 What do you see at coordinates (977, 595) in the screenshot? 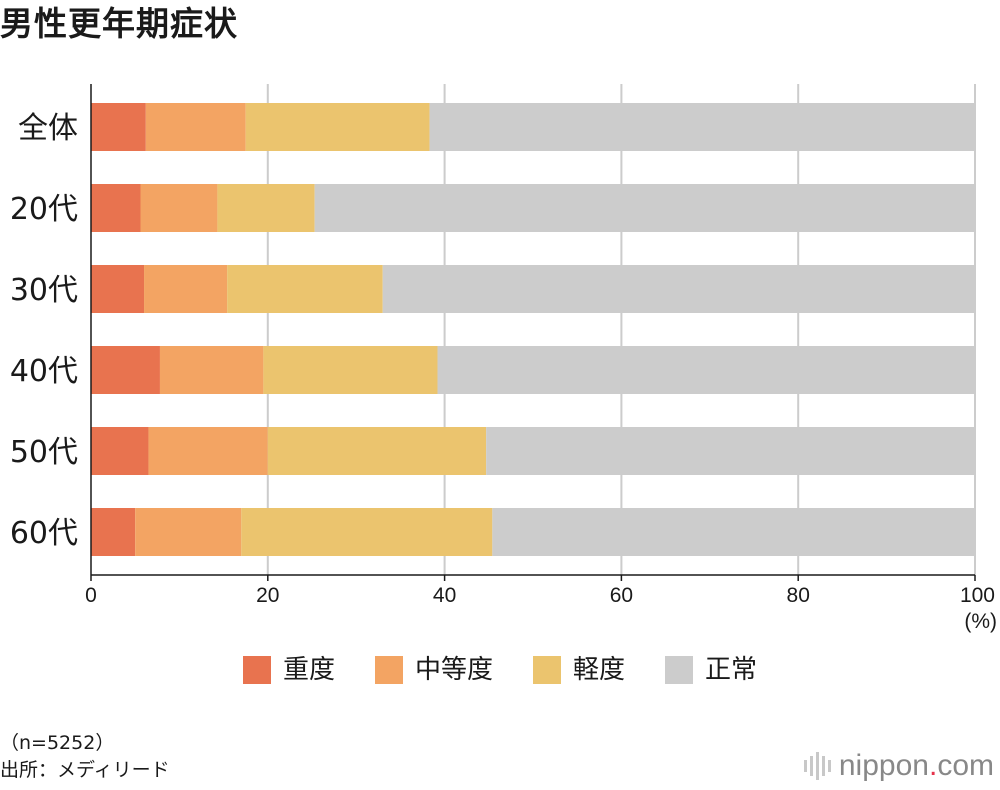
I see `x-tick-label-100: 100` at bounding box center [977, 595].